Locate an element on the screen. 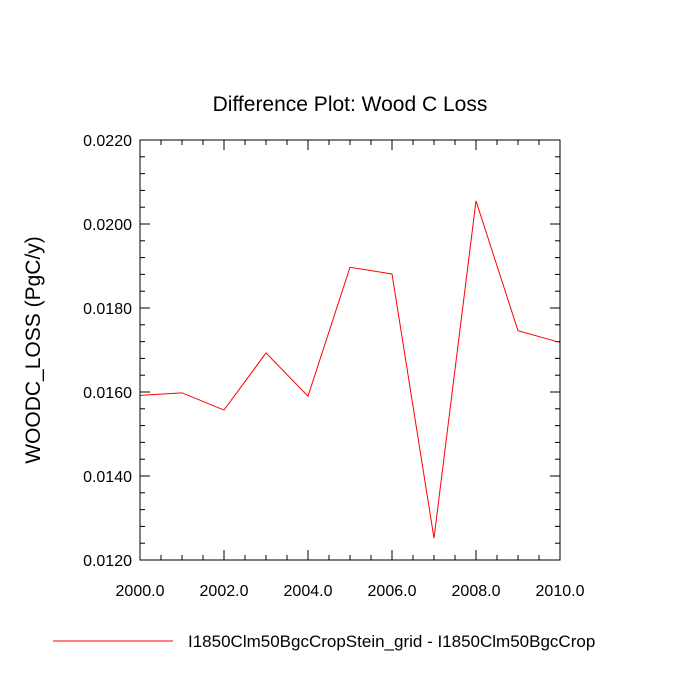 The image size is (700, 700). chart-title: Difference Plot: Wood C Loss is located at coordinates (350, 104).